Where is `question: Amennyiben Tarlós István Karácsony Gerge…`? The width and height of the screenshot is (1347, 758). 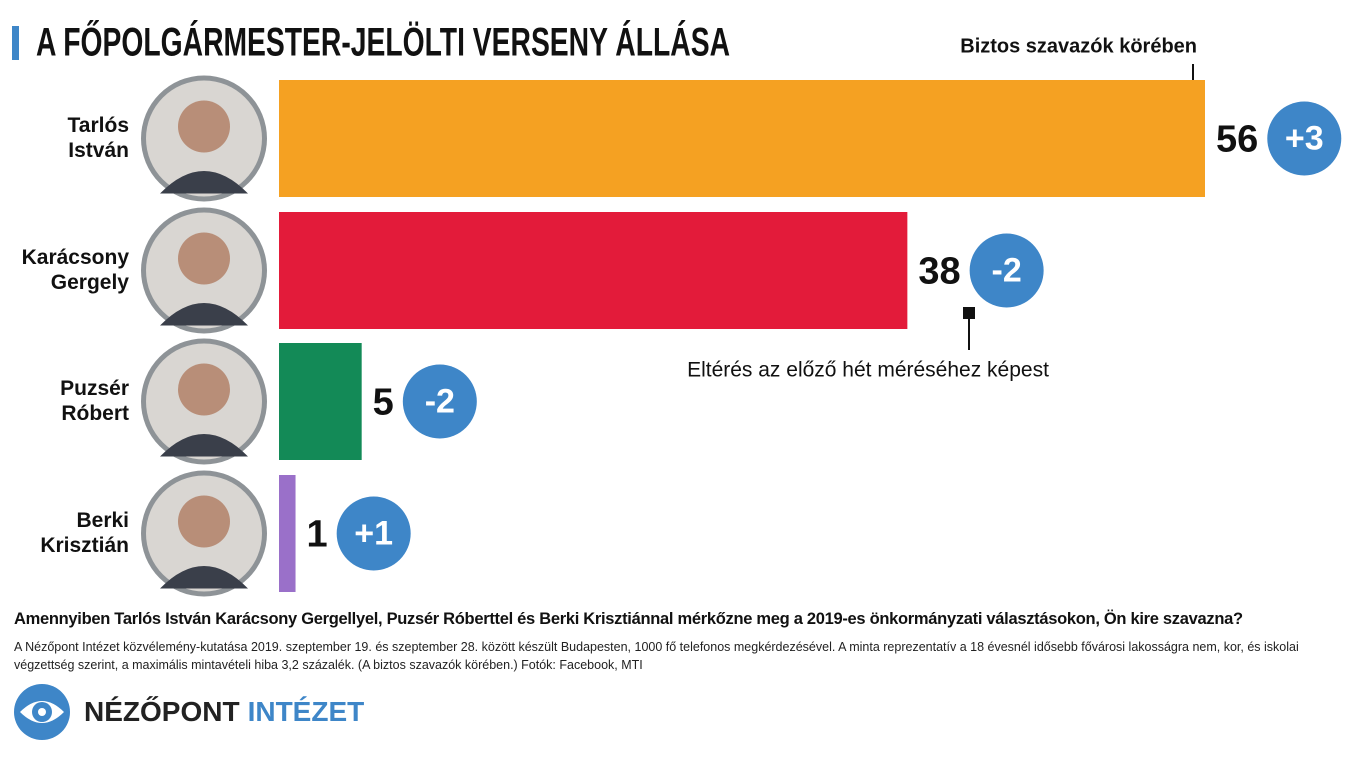
question: Amennyiben Tarlós István Karácsony Gerge… is located at coordinates (628, 619).